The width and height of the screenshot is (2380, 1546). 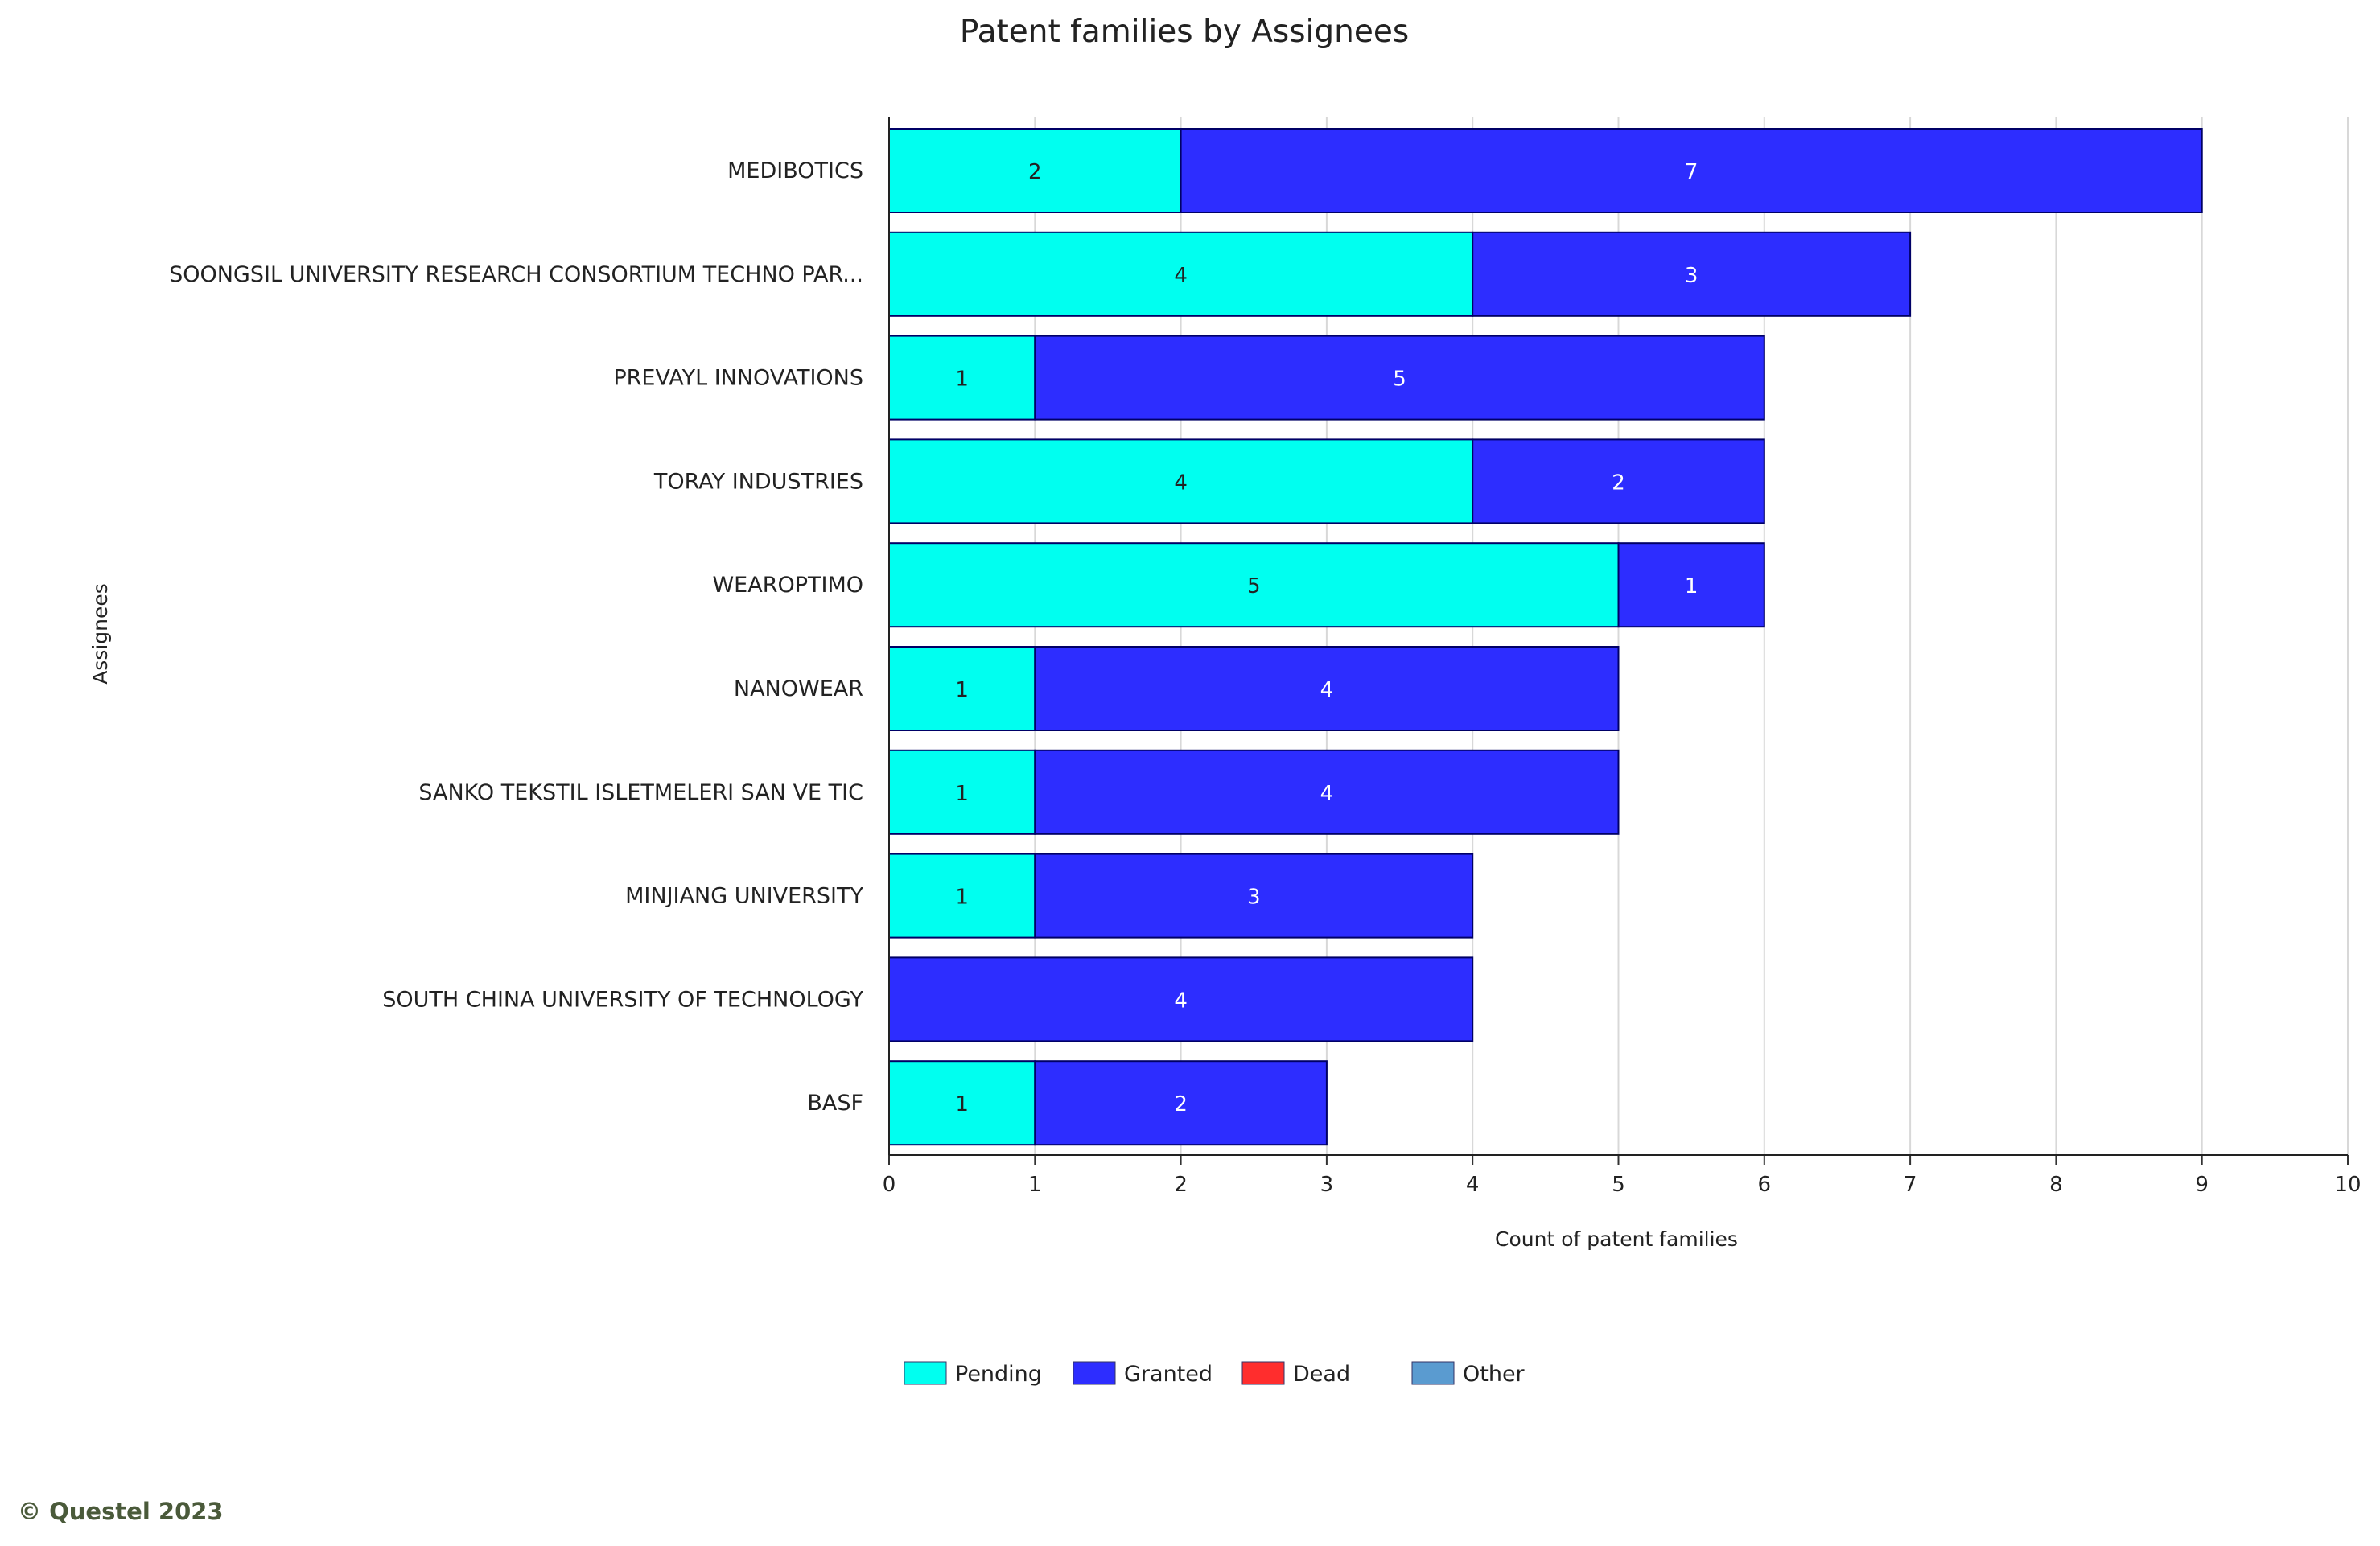 What do you see at coordinates (2056, 1185) in the screenshot?
I see `x-tick-label: 8` at bounding box center [2056, 1185].